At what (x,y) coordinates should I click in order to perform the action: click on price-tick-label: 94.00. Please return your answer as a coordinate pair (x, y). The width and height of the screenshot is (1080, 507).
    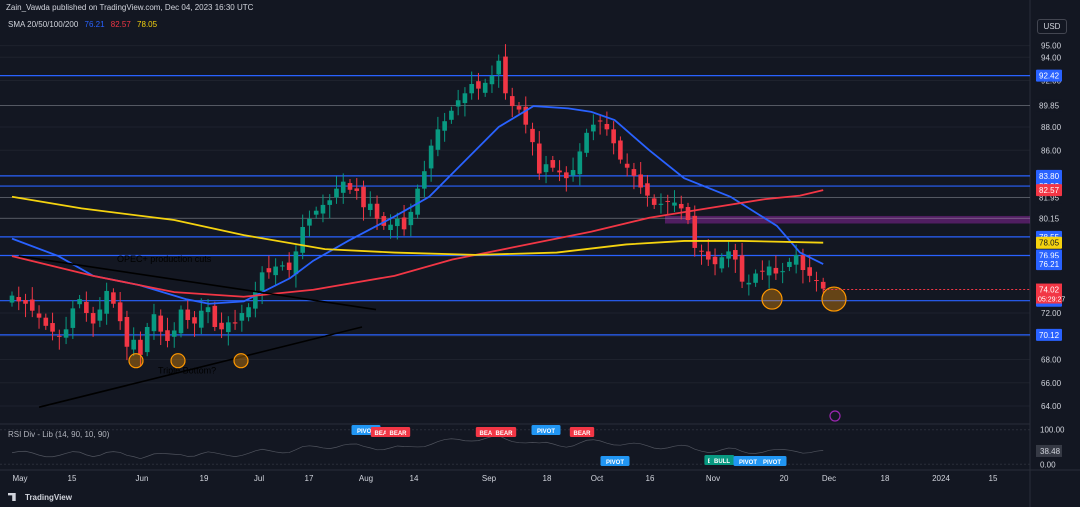
    Looking at the image, I should click on (1051, 57).